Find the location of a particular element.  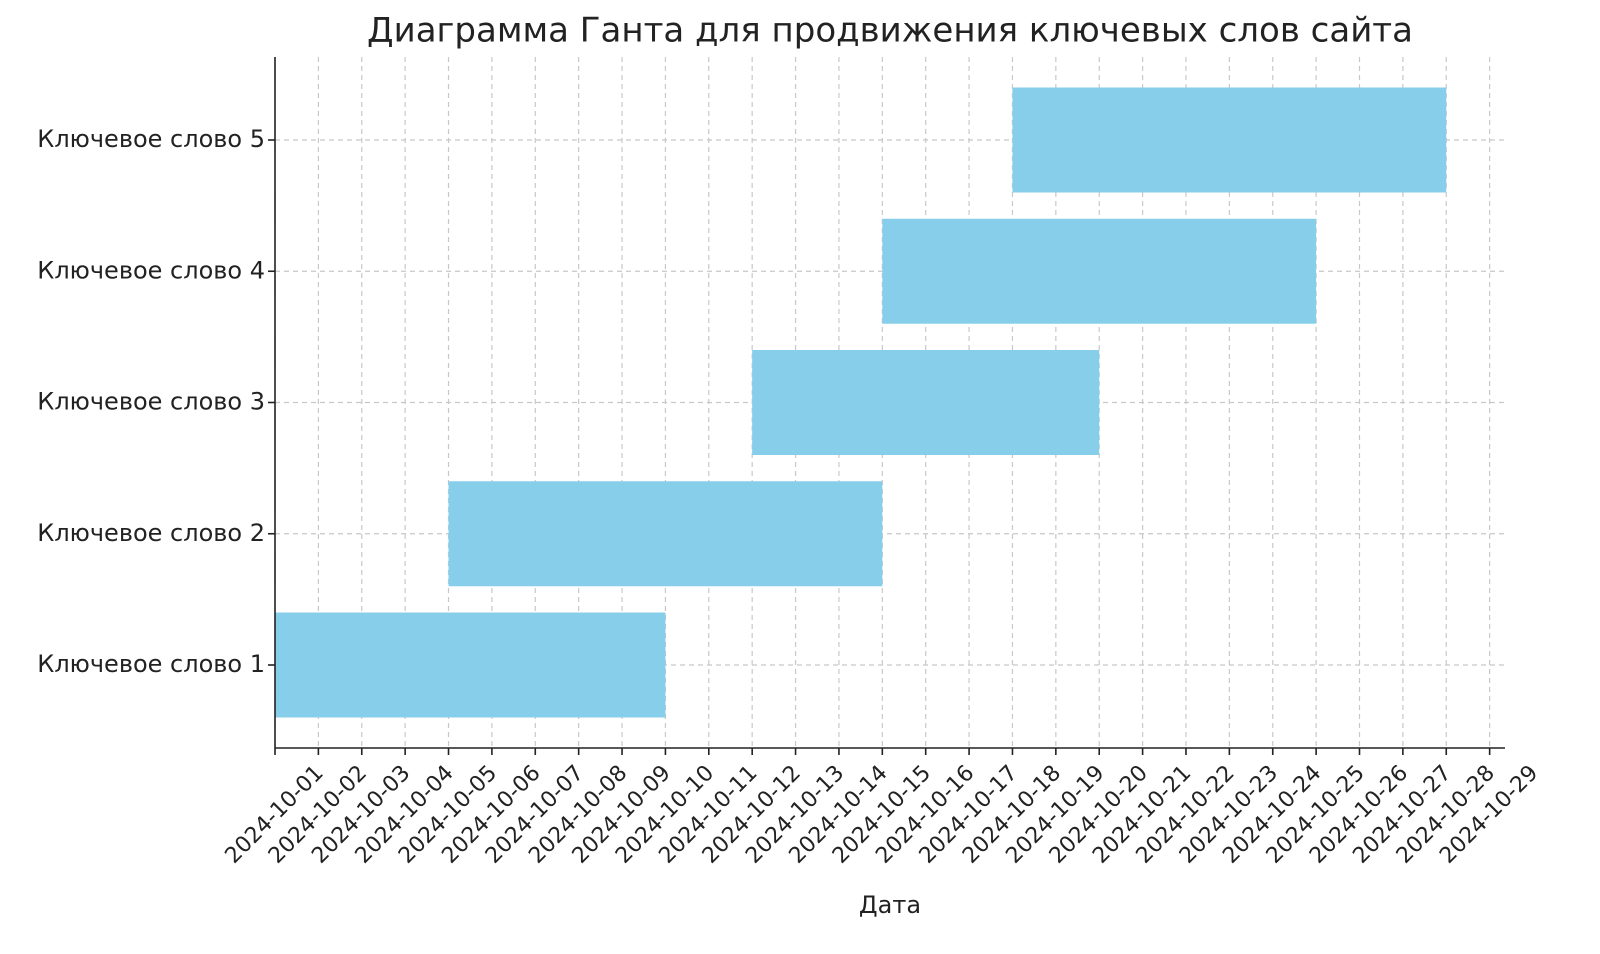

y-tick-label: Ключевое слово 2 is located at coordinates (151, 533).